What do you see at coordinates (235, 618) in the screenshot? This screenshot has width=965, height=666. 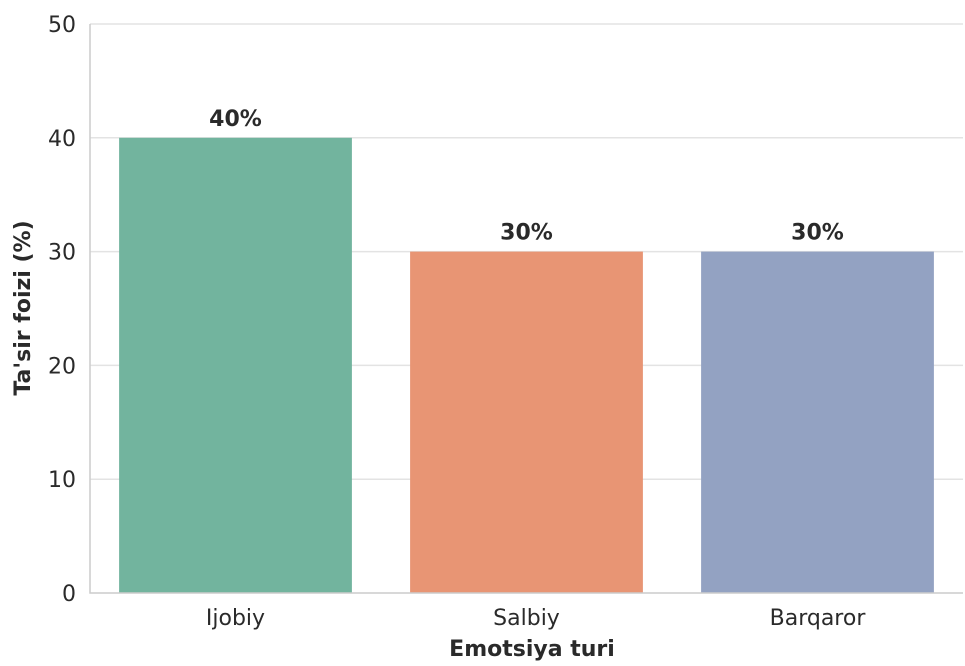 I see `x-tick-label: Ijobiy` at bounding box center [235, 618].